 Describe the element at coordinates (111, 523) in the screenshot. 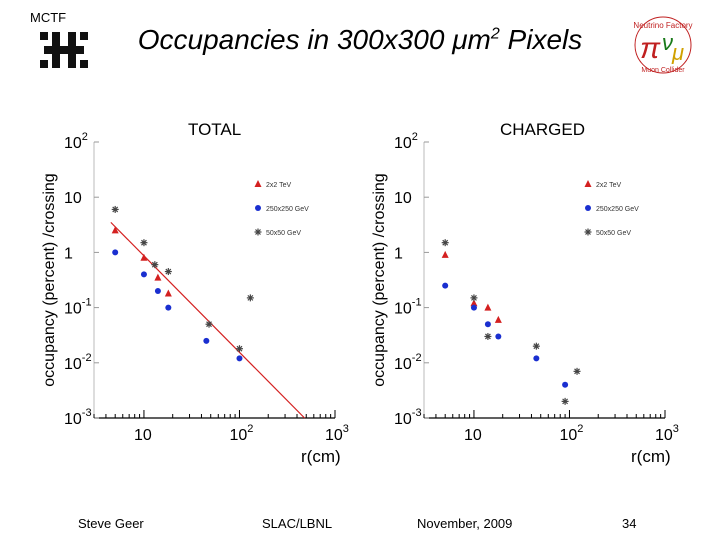

I see `footer-author: Steve Geer` at that location.